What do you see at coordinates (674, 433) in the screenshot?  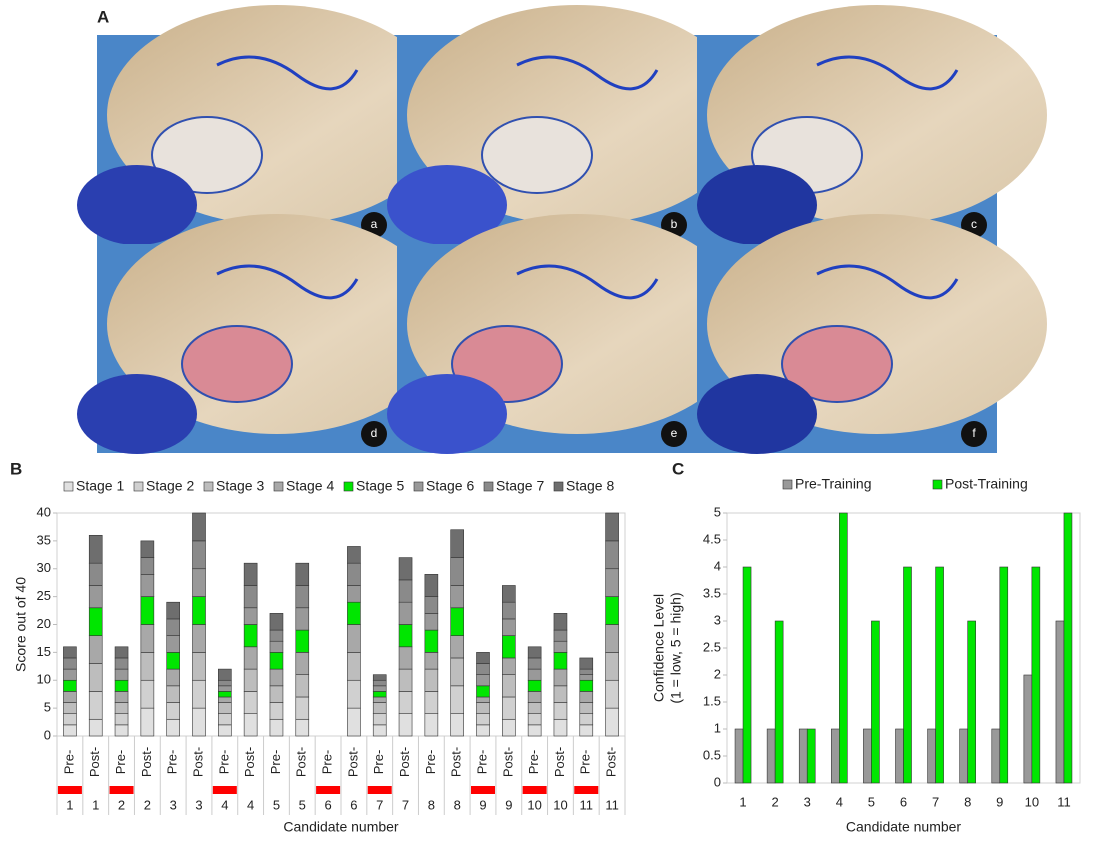 I see `photo-label: e` at bounding box center [674, 433].